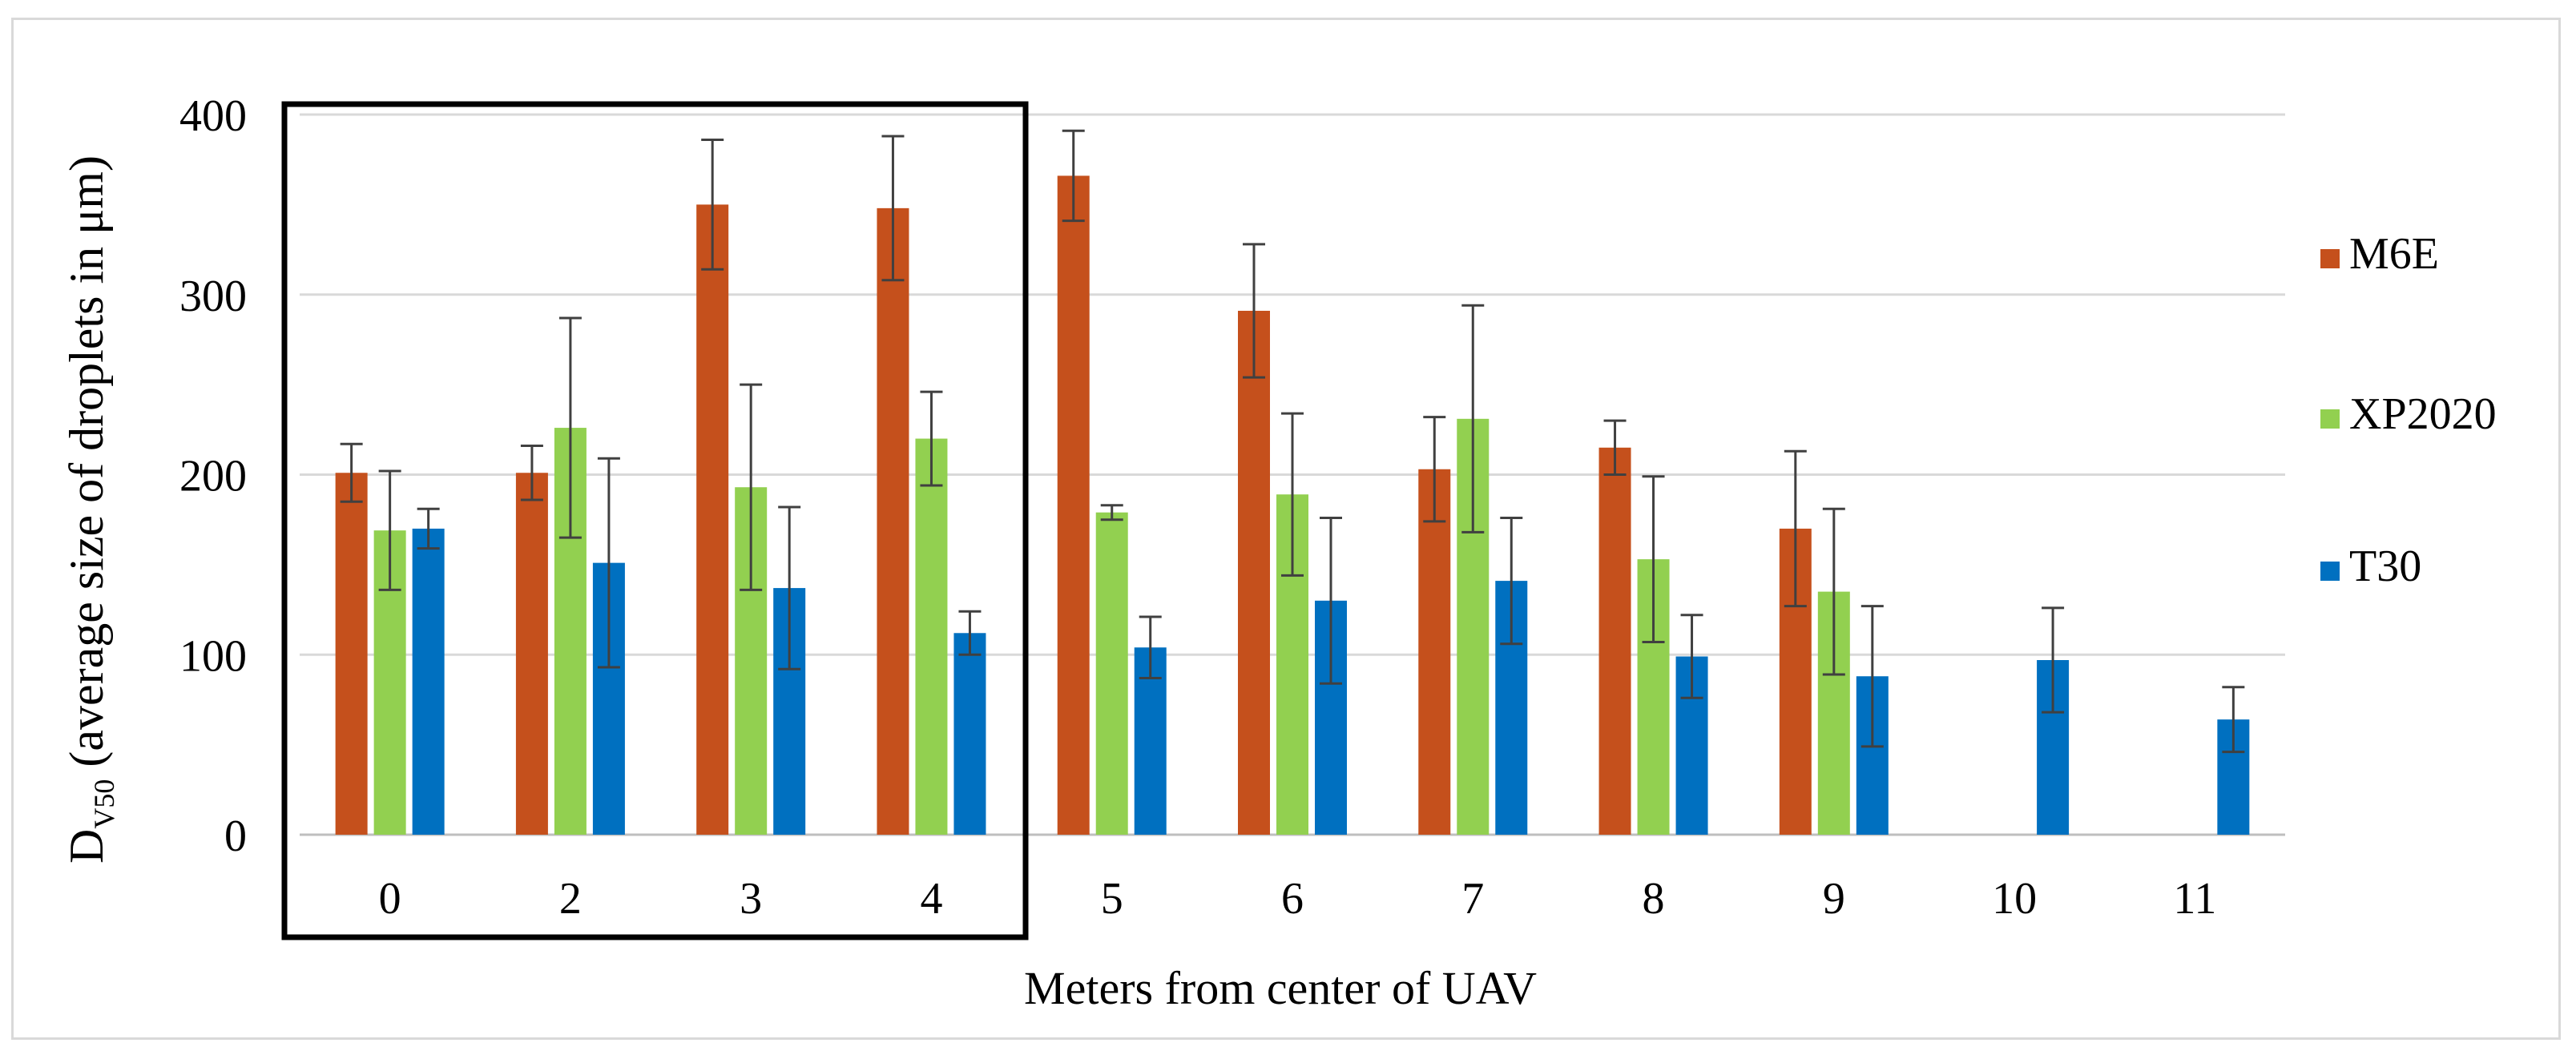 This screenshot has height=1059, width=2576. Describe the element at coordinates (1280, 988) in the screenshot. I see `x-axis-title: Meters from center of UAV` at that location.